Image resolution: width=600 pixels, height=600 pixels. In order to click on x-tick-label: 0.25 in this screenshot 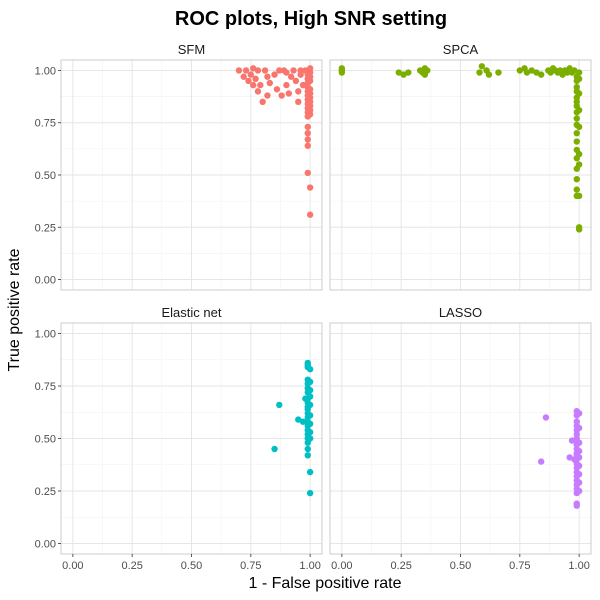, I will do `click(131, 566)`.